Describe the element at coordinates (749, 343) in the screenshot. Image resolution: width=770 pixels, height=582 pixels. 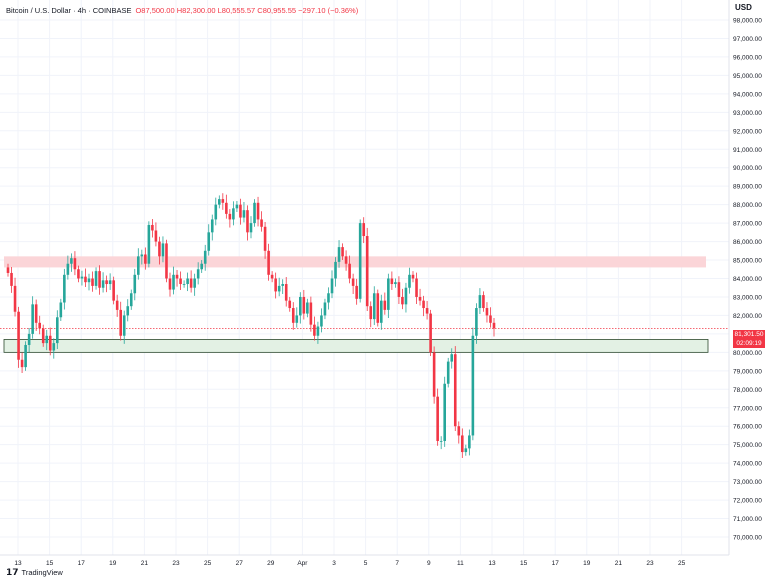
I see `countdown-label: 02:09:19` at that location.